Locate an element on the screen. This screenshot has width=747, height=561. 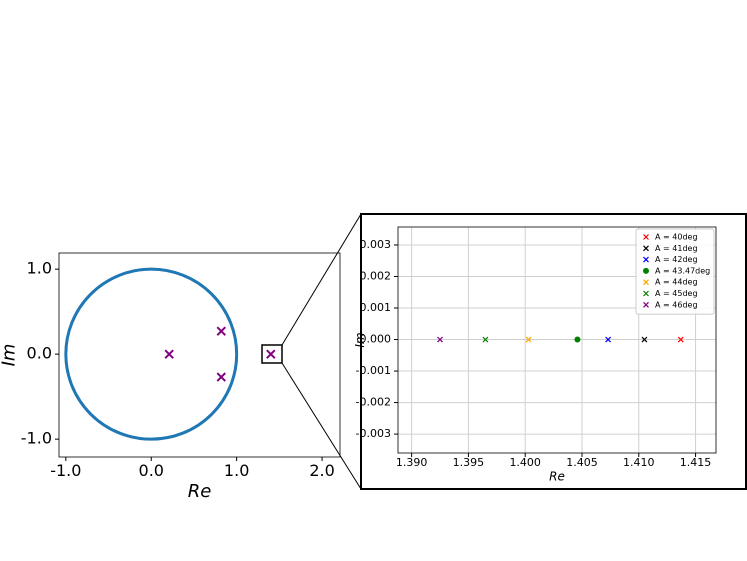
x-tick-label: 1.415 is located at coordinates (696, 462).